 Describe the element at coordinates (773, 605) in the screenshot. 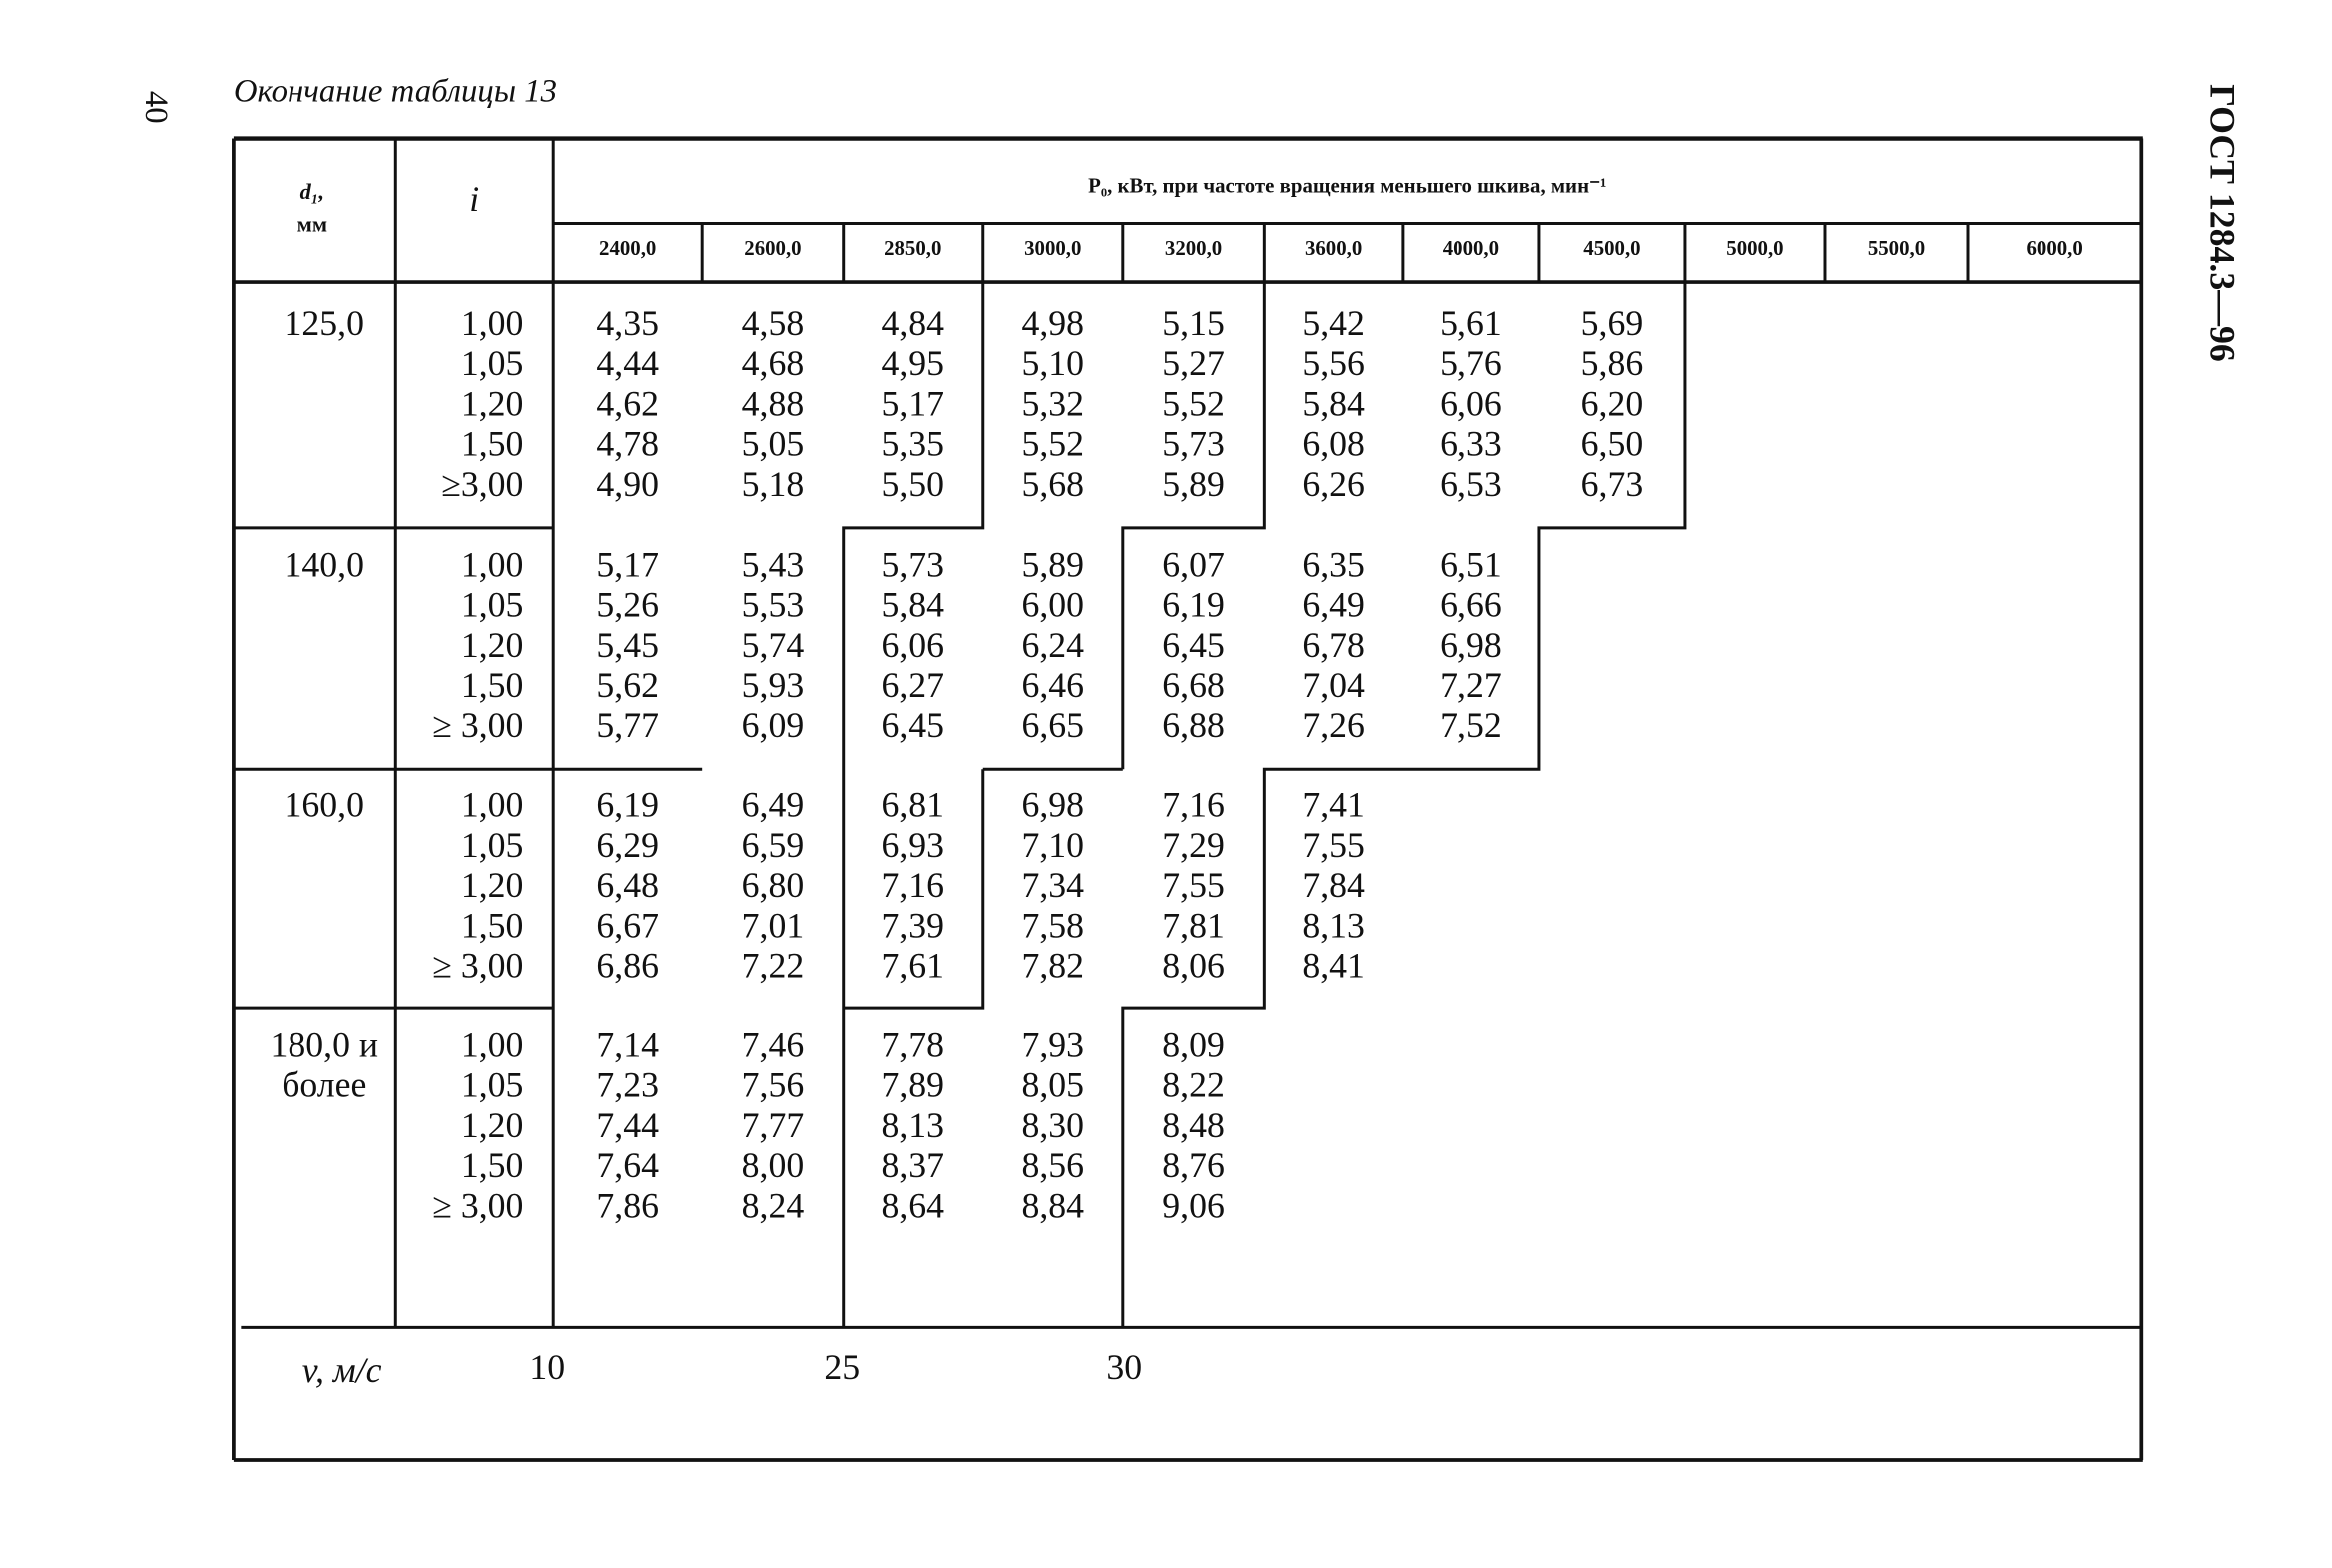

I see `cell: 5,53` at that location.